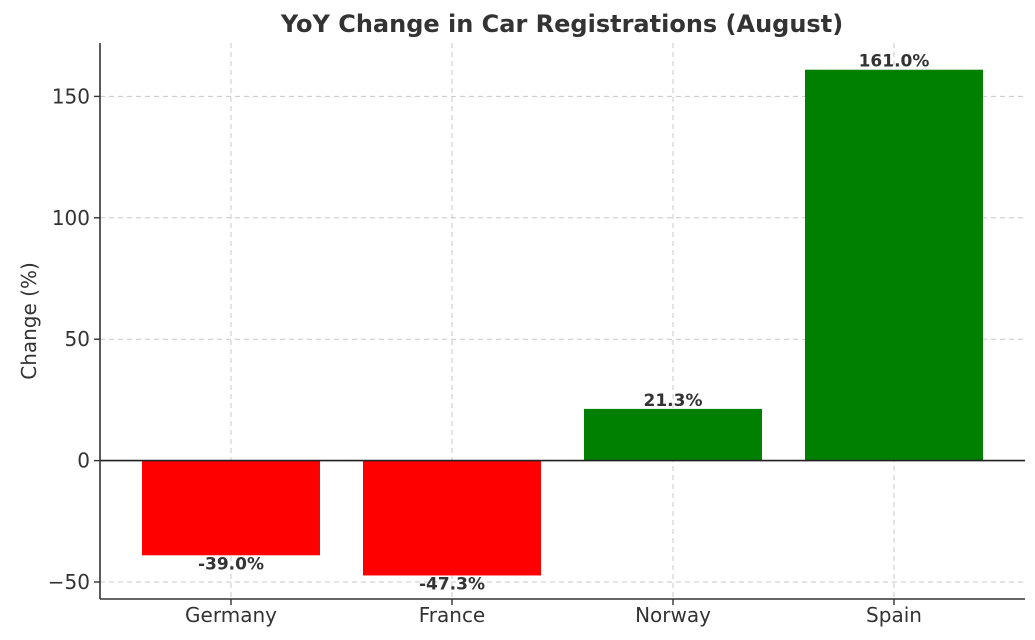 This screenshot has width=1035, height=640. What do you see at coordinates (894, 265) in the screenshot?
I see `bar-spain` at bounding box center [894, 265].